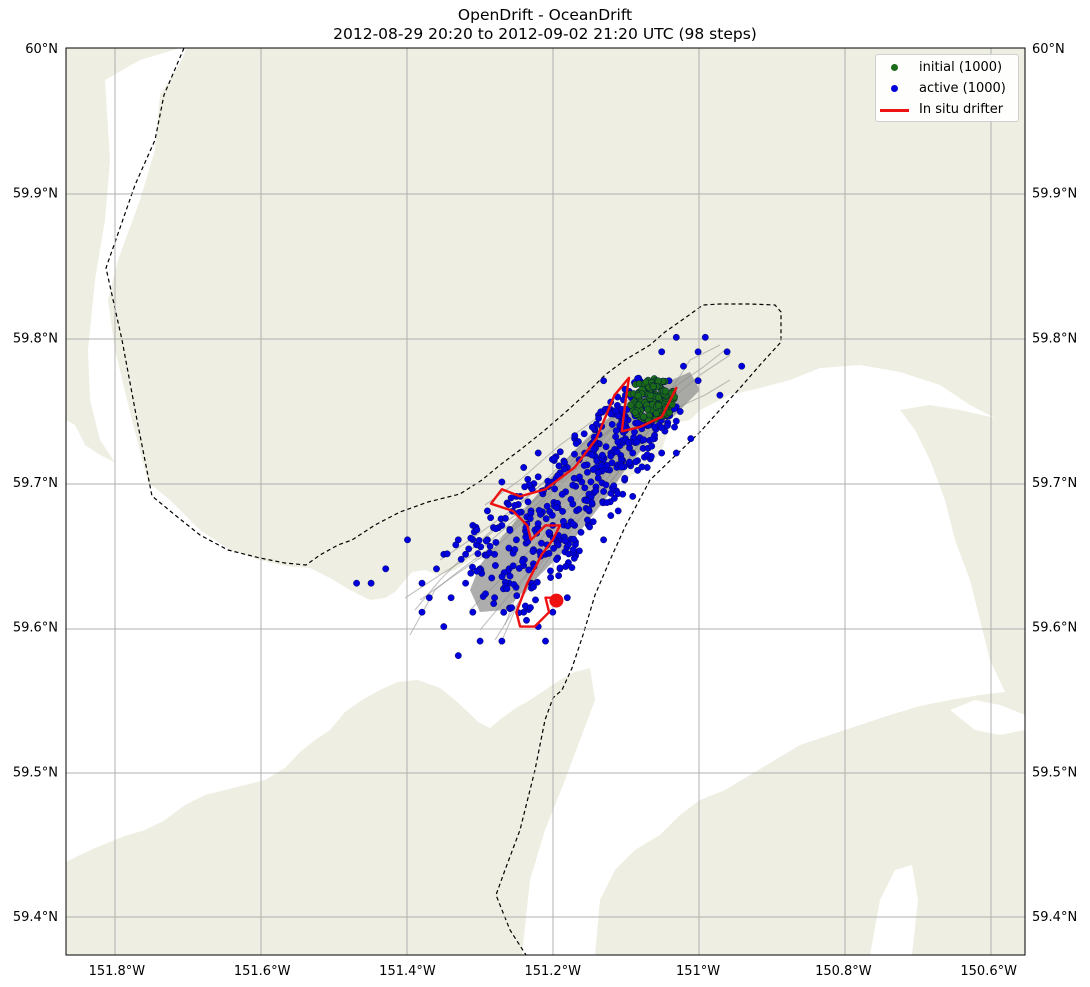 The image size is (1090, 987). What do you see at coordinates (330, 811) in the screenshot?
I see `land-southwest` at bounding box center [330, 811].